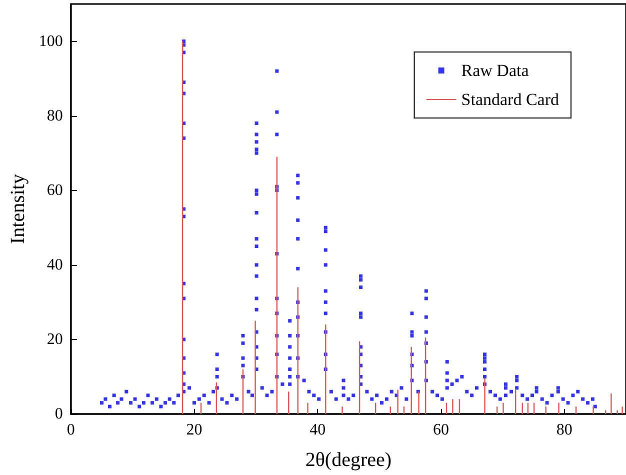 The image size is (626, 475). What do you see at coordinates (54, 339) in the screenshot?
I see `y-tick-label: 20` at bounding box center [54, 339].